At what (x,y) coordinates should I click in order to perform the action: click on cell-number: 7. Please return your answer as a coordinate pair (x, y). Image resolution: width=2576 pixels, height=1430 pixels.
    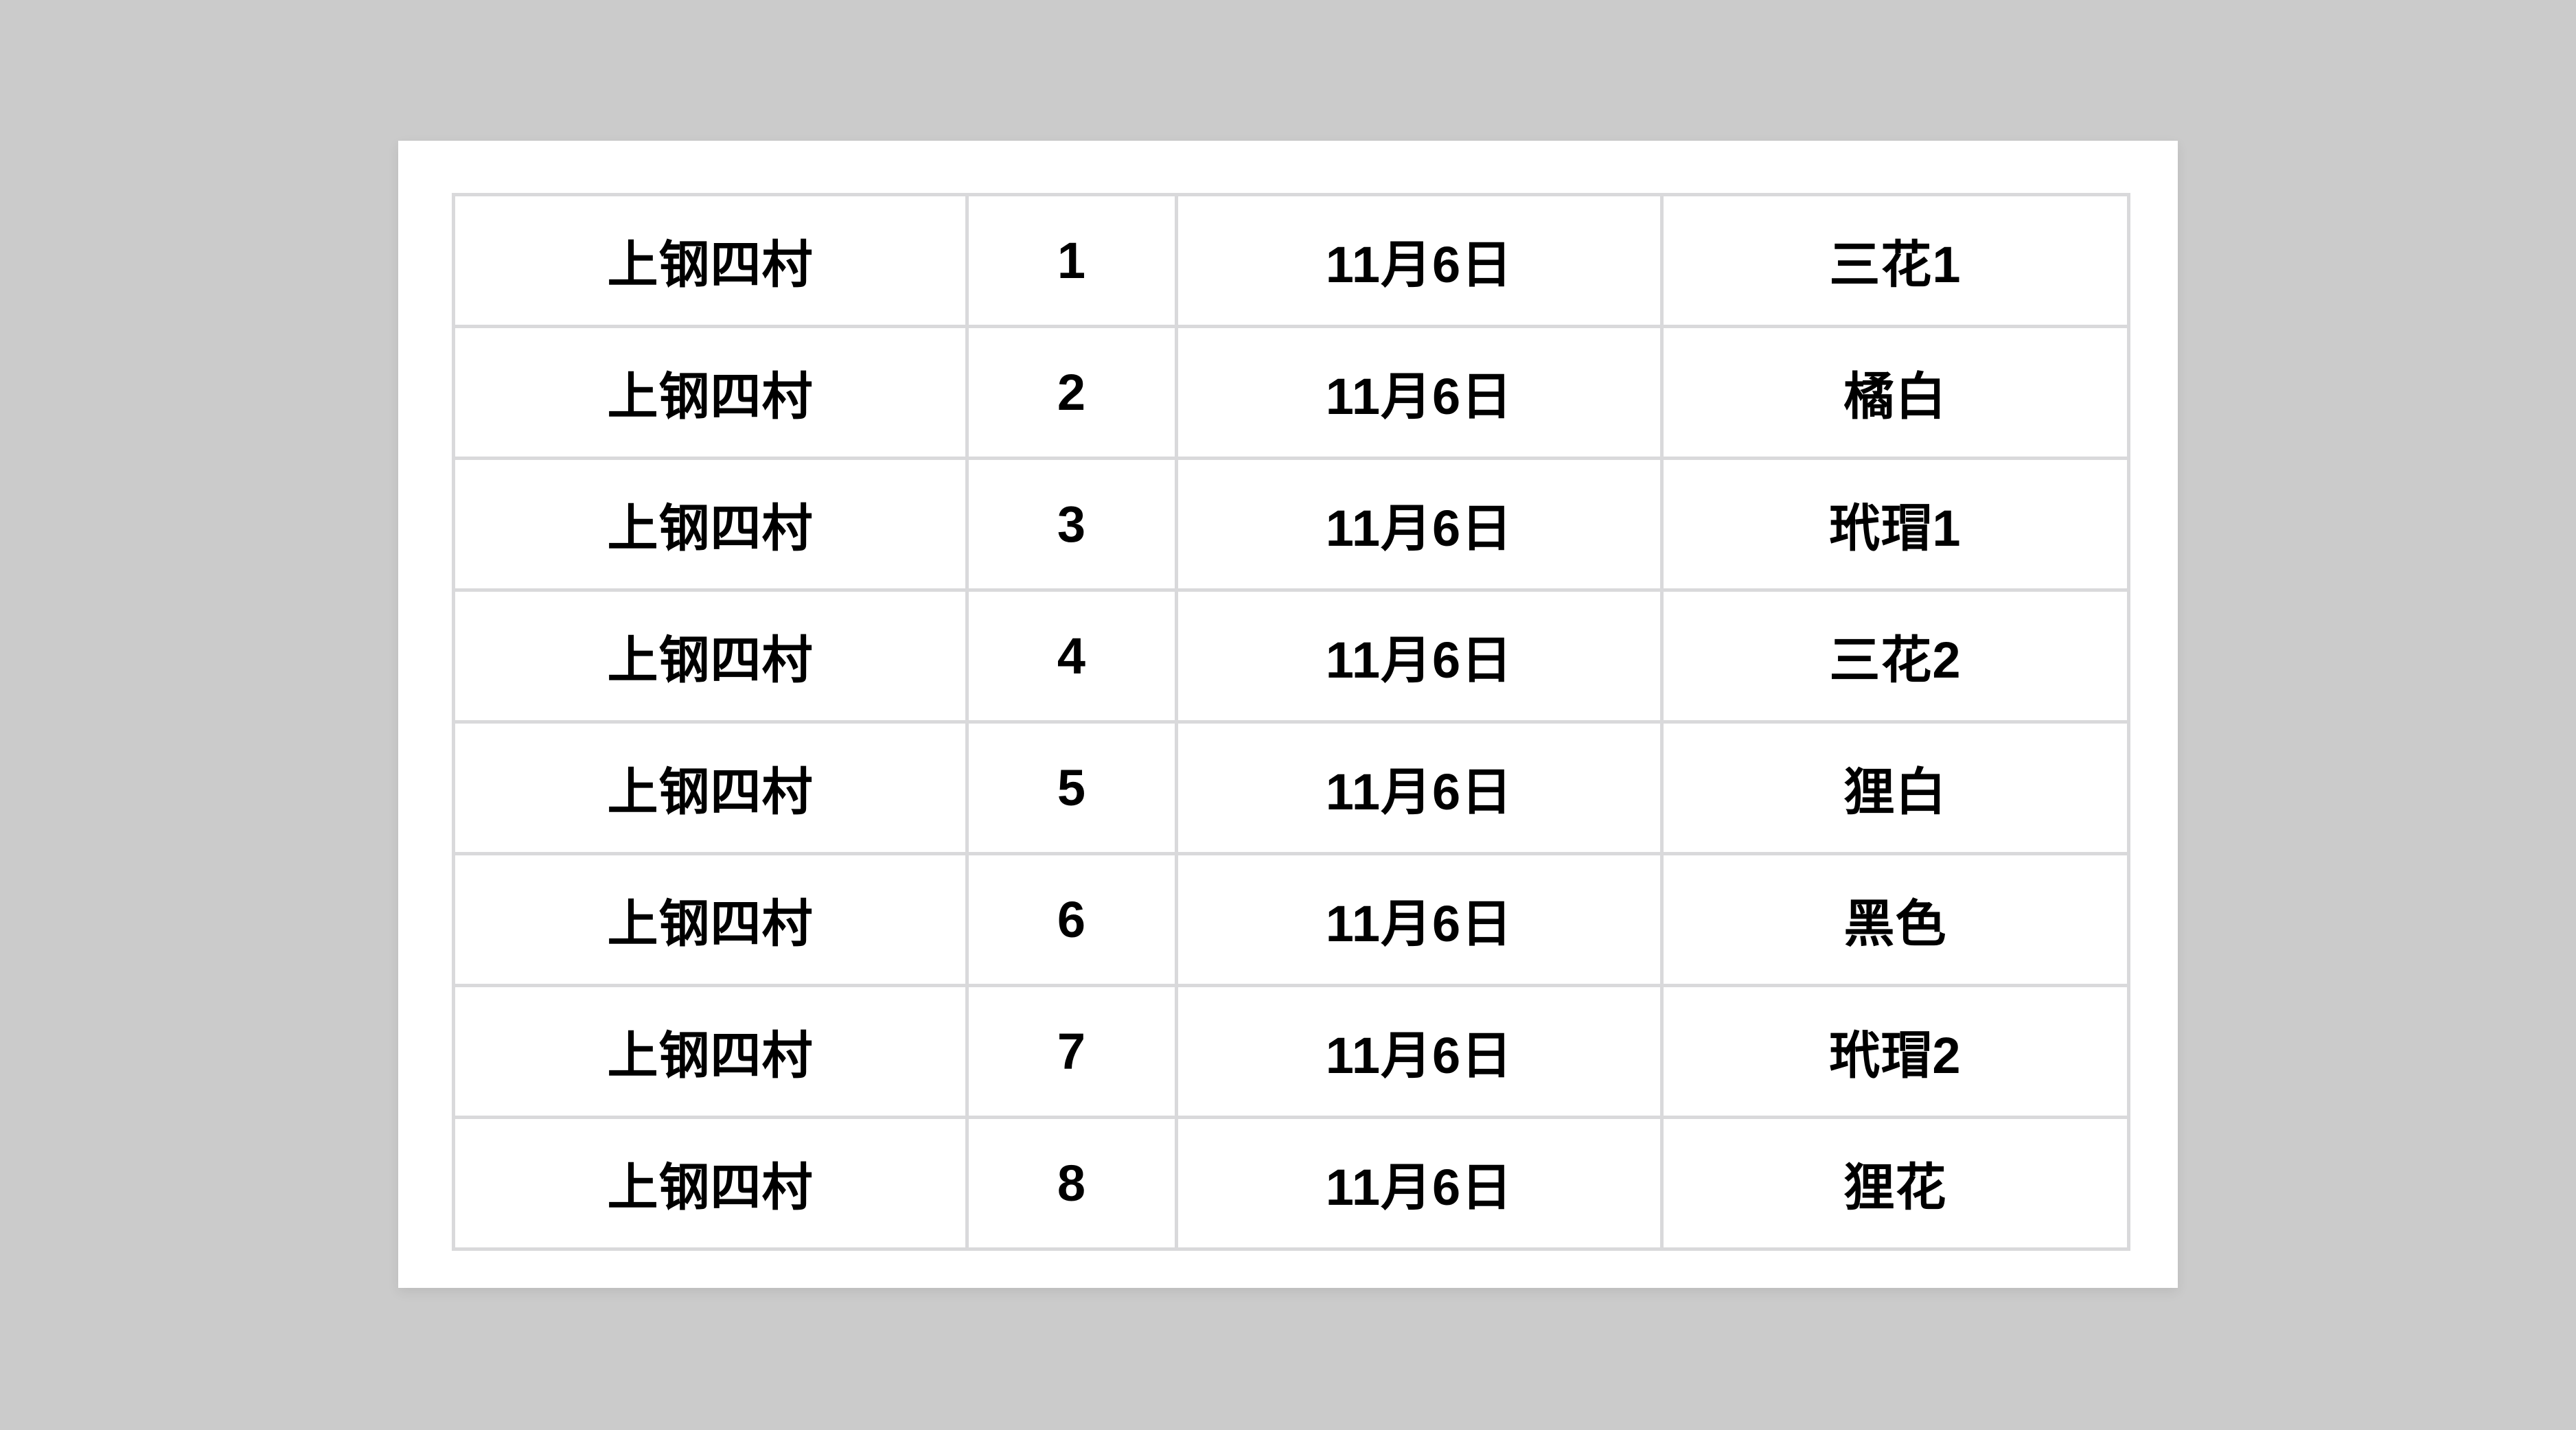
    Looking at the image, I should click on (1071, 1051).